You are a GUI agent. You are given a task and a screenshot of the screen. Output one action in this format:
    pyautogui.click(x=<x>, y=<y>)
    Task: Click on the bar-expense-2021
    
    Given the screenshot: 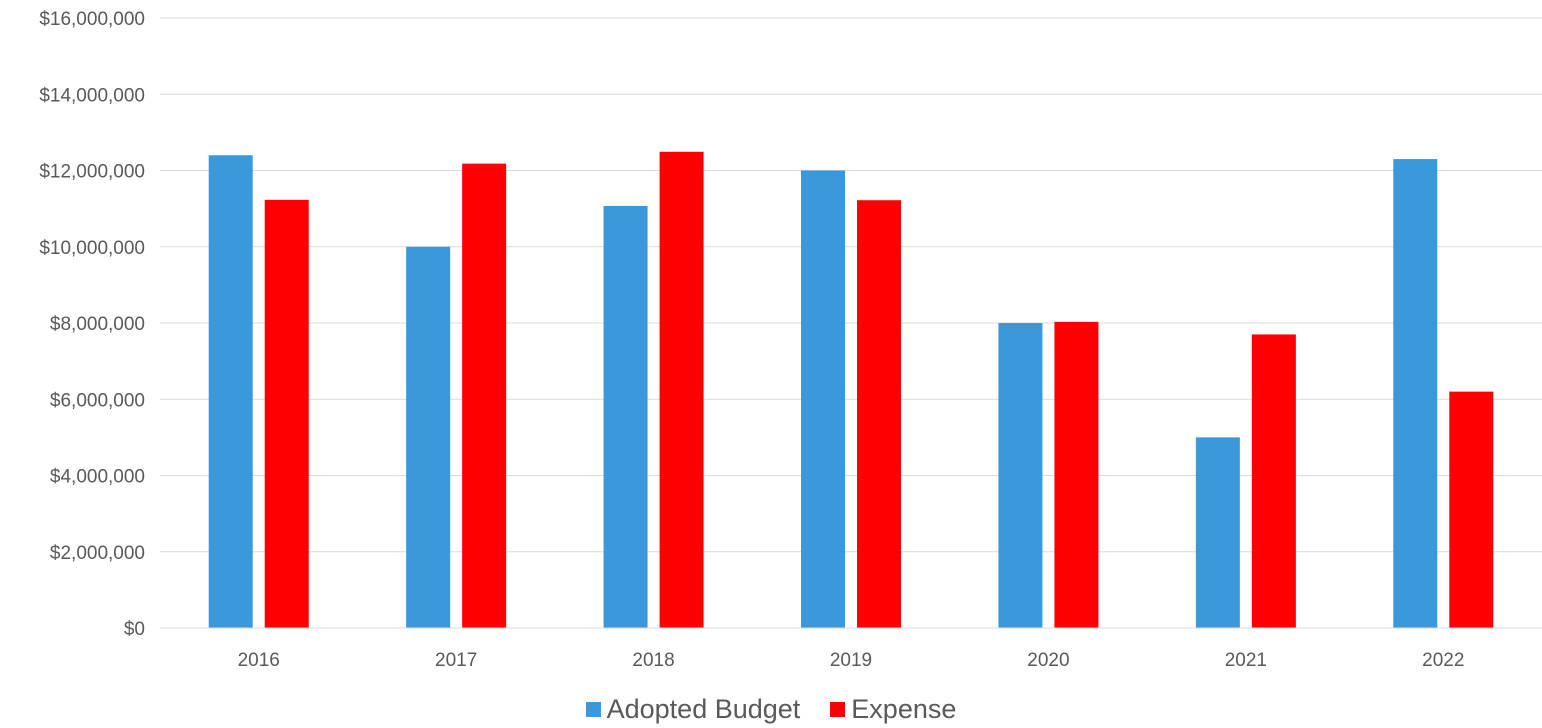 What is the action you would take?
    pyautogui.click(x=1273, y=481)
    